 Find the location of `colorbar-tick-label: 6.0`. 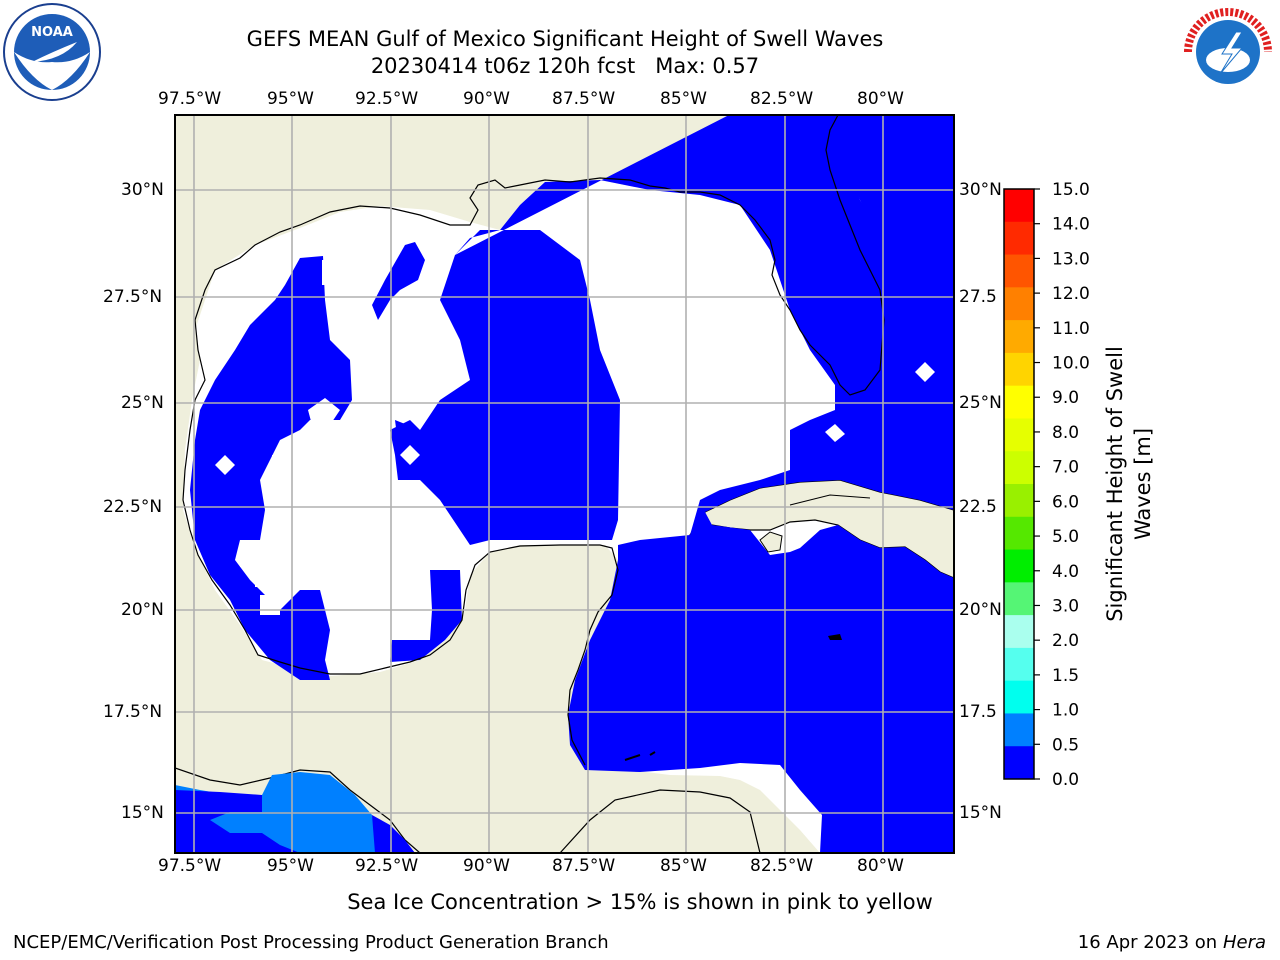

colorbar-tick-label: 6.0 is located at coordinates (1065, 502).